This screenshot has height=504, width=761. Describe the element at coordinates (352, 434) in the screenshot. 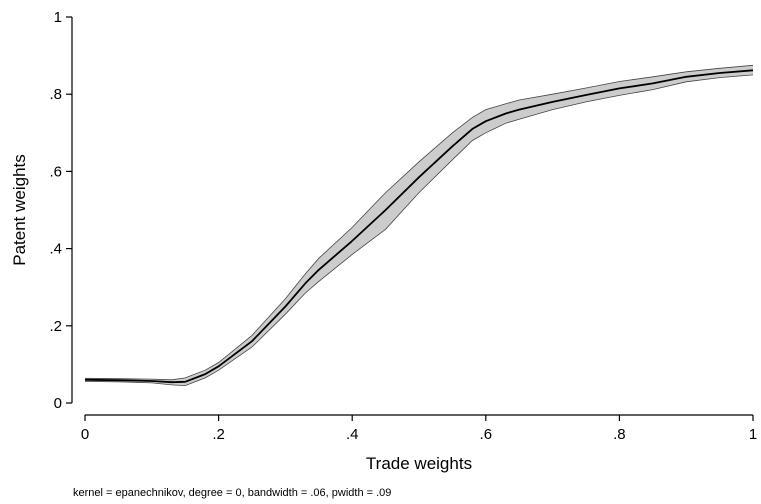

I see `x-tick-label: .4` at that location.